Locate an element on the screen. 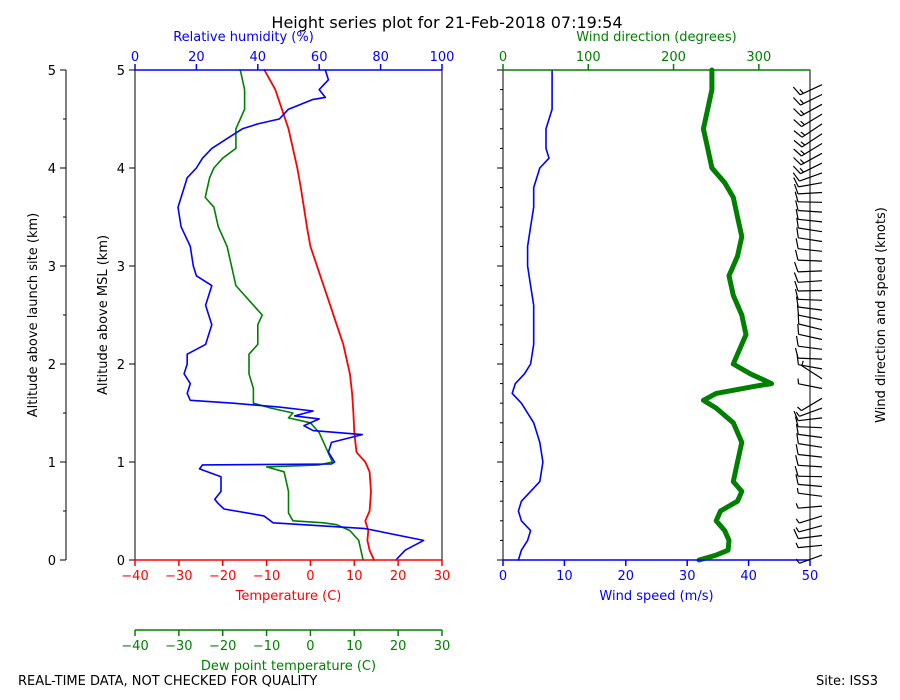  humidity-tick-label: 40 is located at coordinates (258, 57).